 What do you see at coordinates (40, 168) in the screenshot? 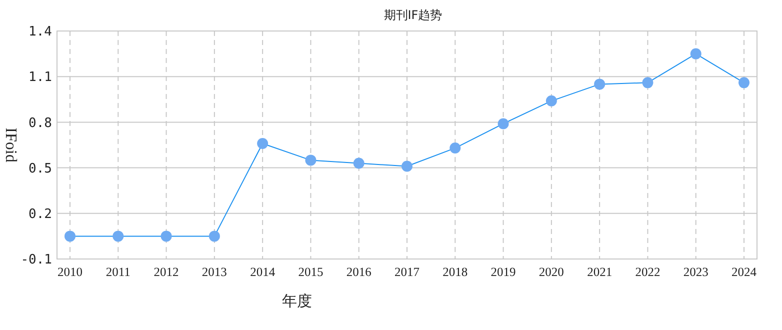
I see `y-tick-label: 0.5` at bounding box center [40, 168].